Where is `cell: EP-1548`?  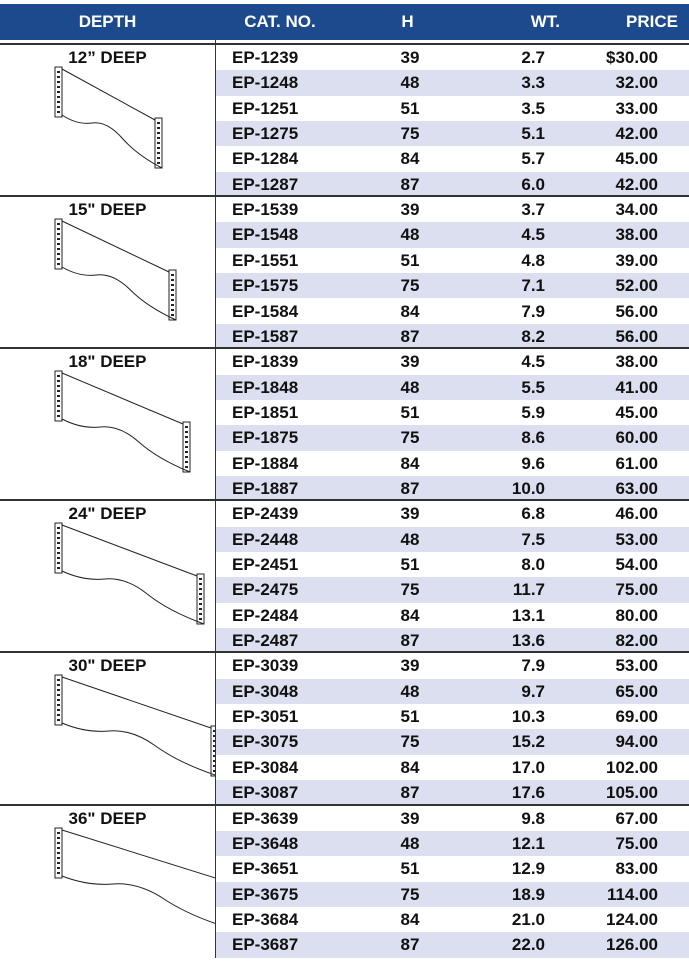
cell: EP-1548 is located at coordinates (265, 235).